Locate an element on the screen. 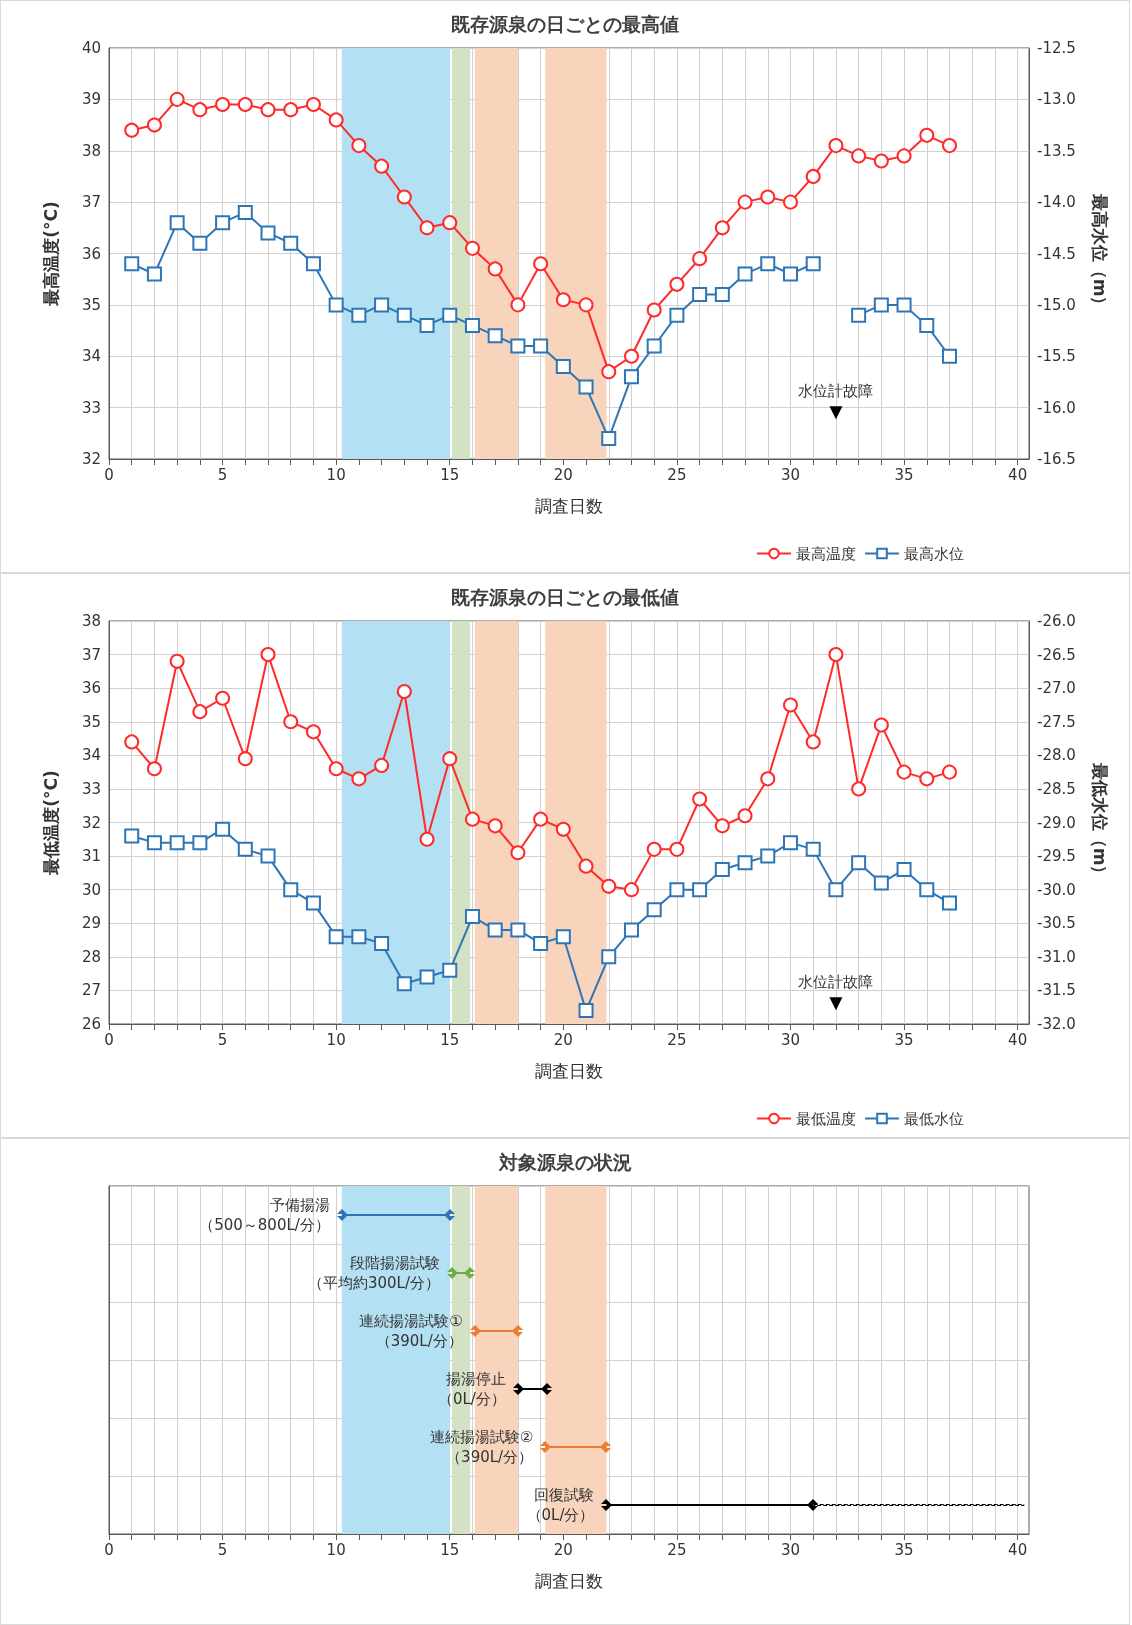 Image resolution: width=1132 pixels, height=1625 pixels. y2-tick-label: -29.5 is located at coordinates (1056, 856).